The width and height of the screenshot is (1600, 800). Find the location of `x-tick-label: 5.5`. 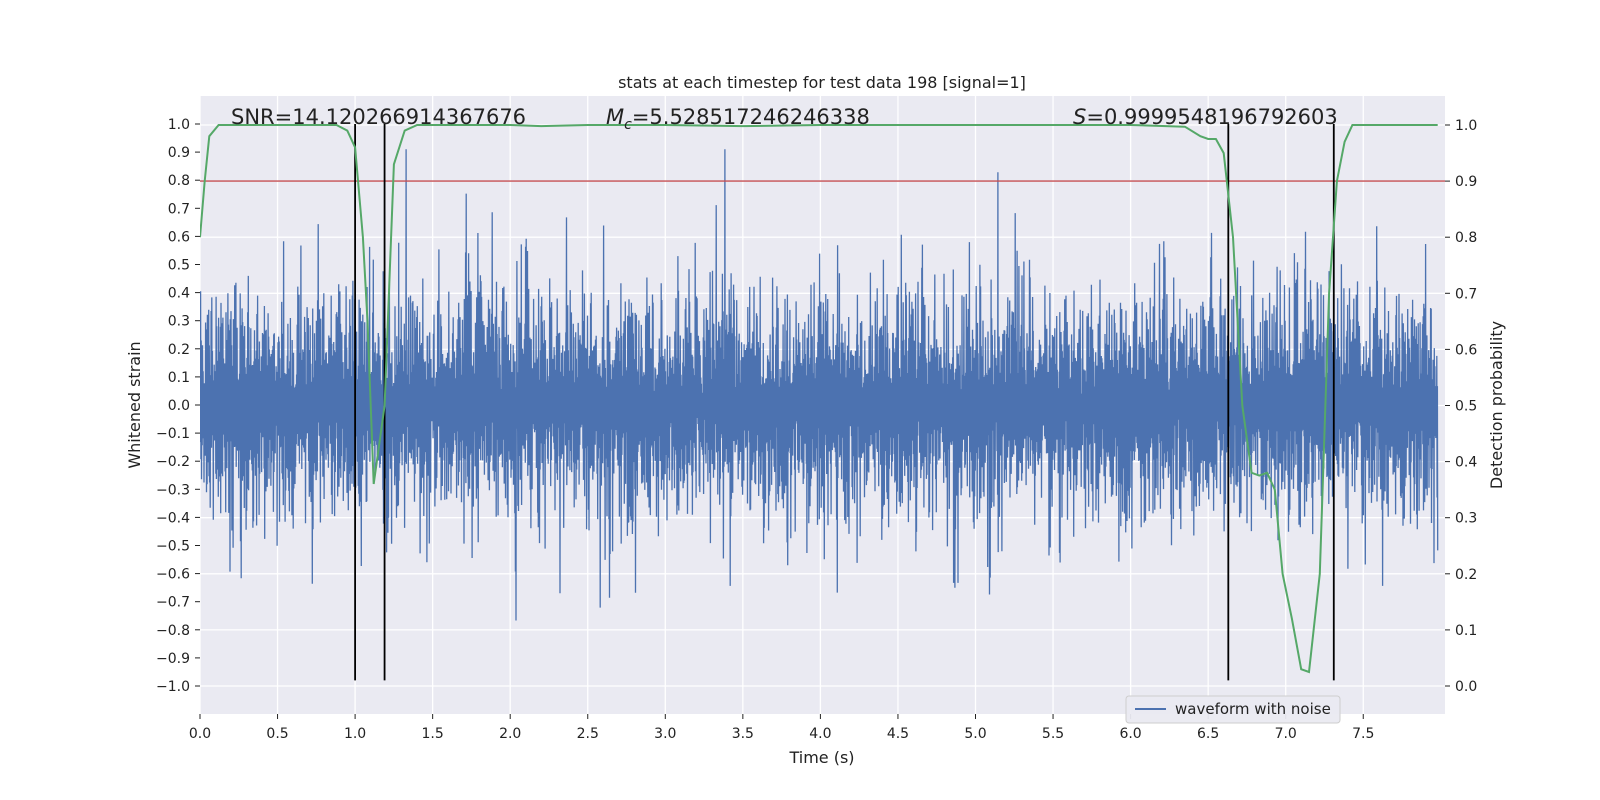

x-tick-label: 5.5 is located at coordinates (1053, 734).